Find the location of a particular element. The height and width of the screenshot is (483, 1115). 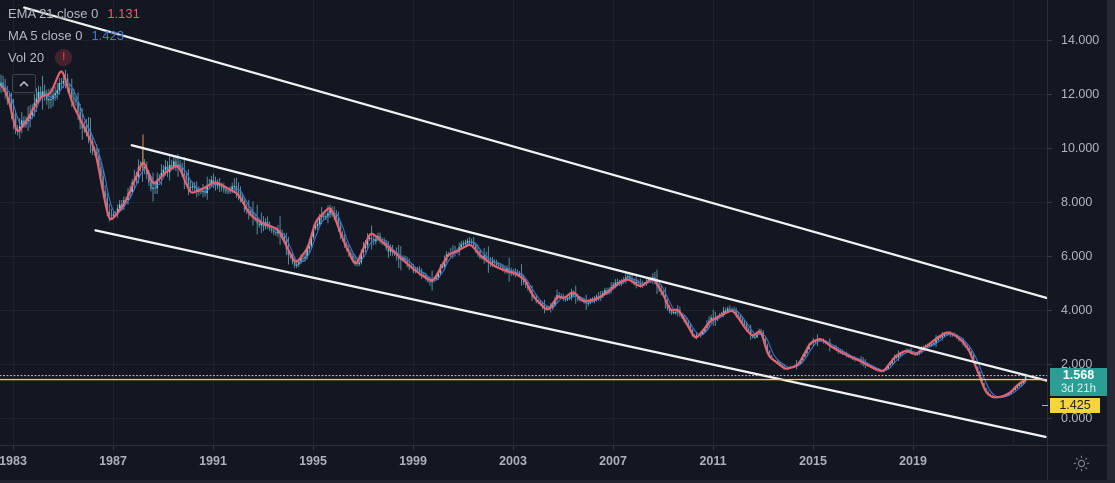

price-axis-label: 12.000 is located at coordinates (1078, 94).